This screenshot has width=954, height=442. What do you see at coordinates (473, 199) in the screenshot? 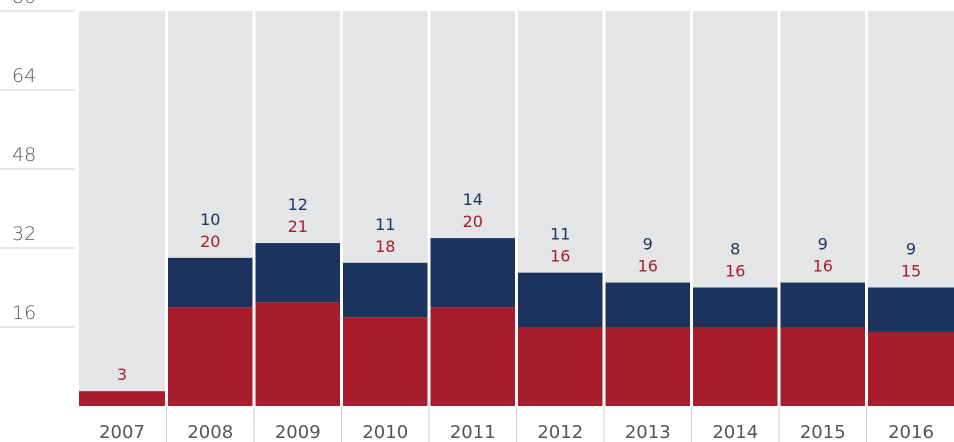
I see `data-label: 14` at bounding box center [473, 199].